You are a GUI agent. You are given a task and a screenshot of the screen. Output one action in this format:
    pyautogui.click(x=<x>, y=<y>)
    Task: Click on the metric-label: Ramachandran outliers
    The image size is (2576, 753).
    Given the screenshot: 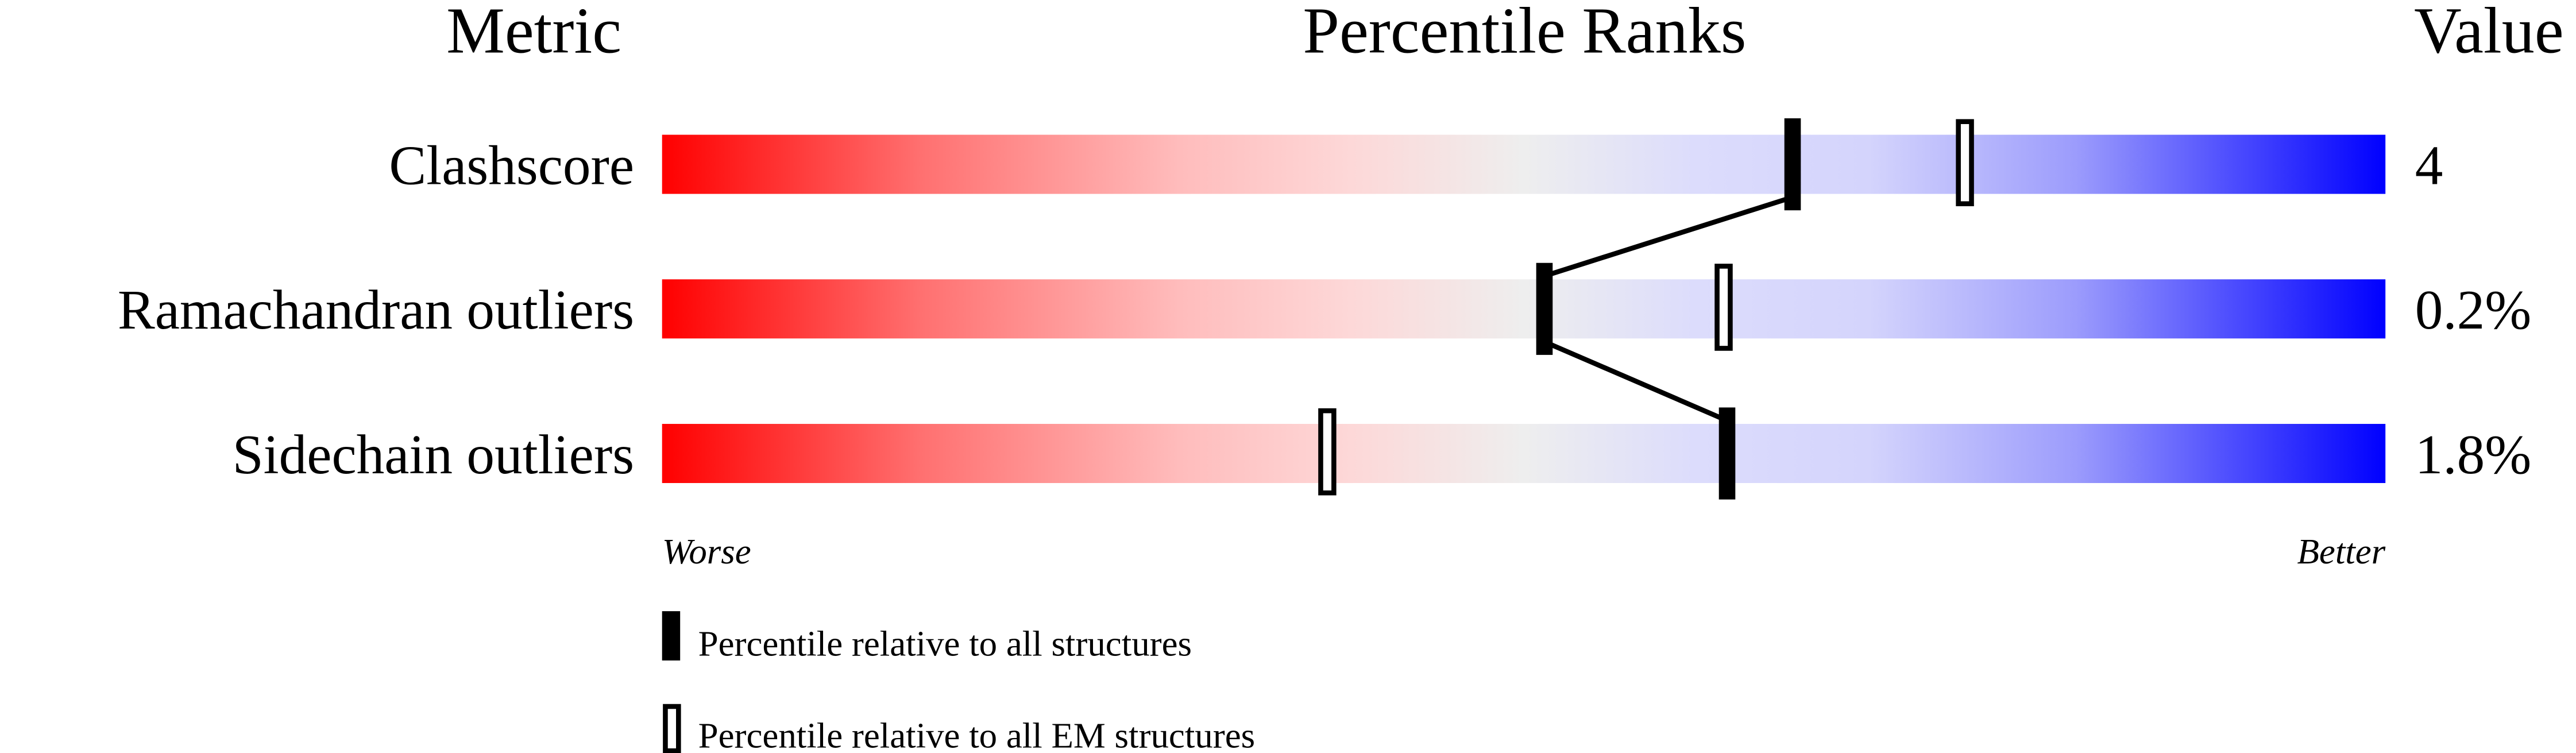 What is the action you would take?
    pyautogui.click(x=376, y=310)
    